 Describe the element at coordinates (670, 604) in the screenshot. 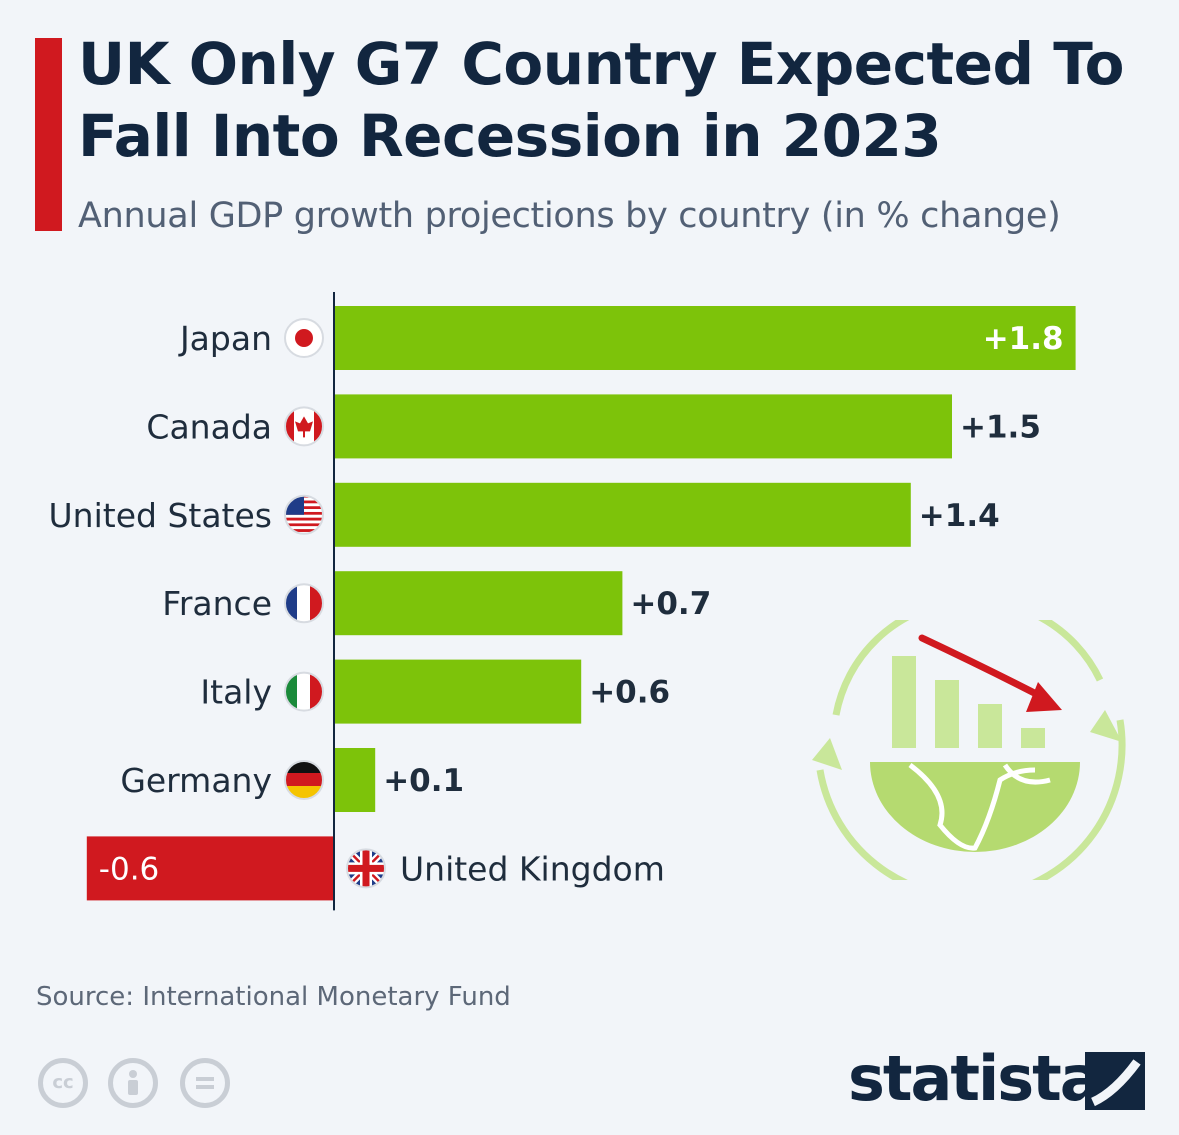

I see `value-label-france: +0.7` at that location.